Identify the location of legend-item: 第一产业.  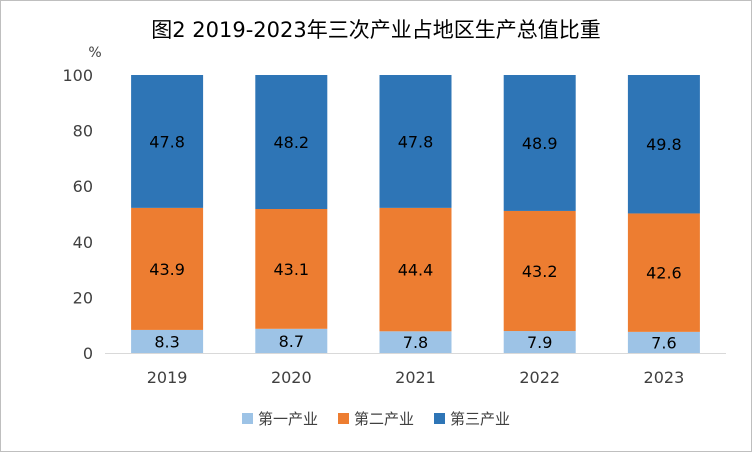
(279, 418).